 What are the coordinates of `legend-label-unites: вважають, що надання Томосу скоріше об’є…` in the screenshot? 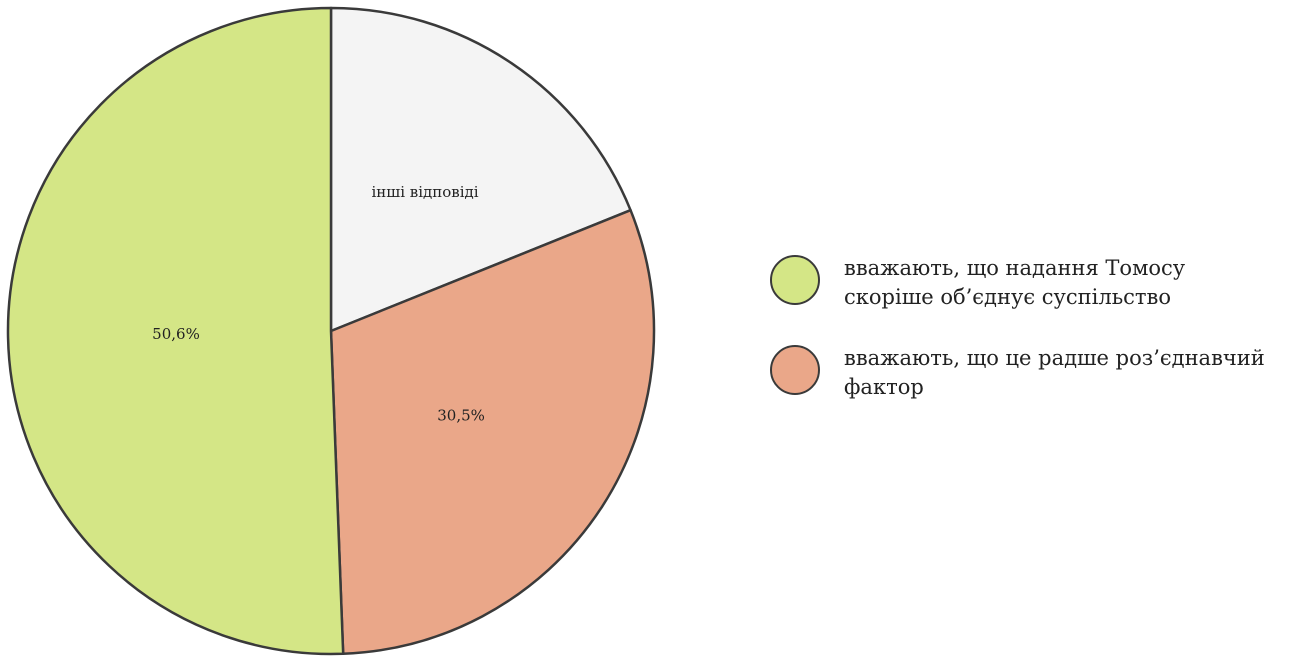 It's located at (1015, 282).